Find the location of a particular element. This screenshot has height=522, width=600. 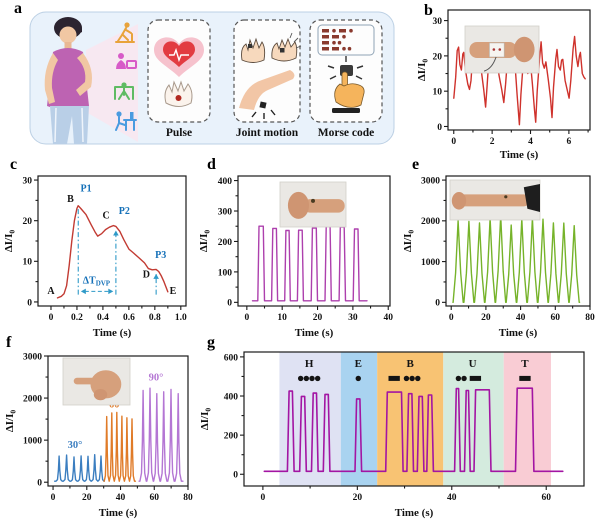

panel-label-d: d is located at coordinates (211, 164).